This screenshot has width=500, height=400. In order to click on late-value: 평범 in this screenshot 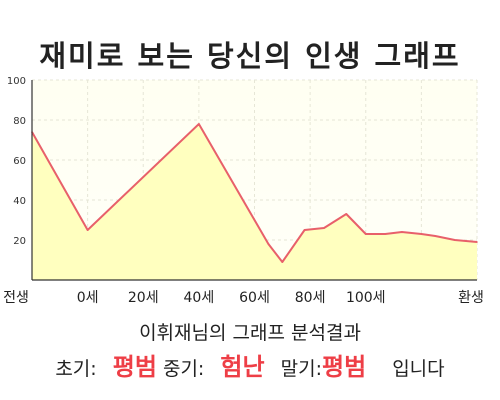, I will do `click(344, 367)`.